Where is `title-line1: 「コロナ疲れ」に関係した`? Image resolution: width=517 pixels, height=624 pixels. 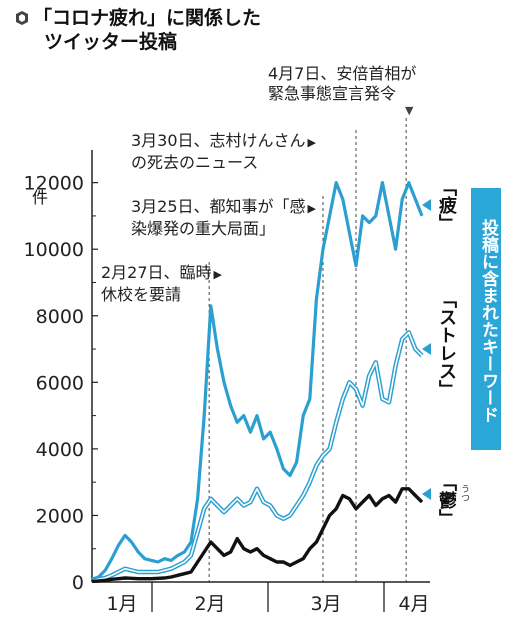 title-line1: 「コロナ疲れ」に関係した is located at coordinates (147, 18).